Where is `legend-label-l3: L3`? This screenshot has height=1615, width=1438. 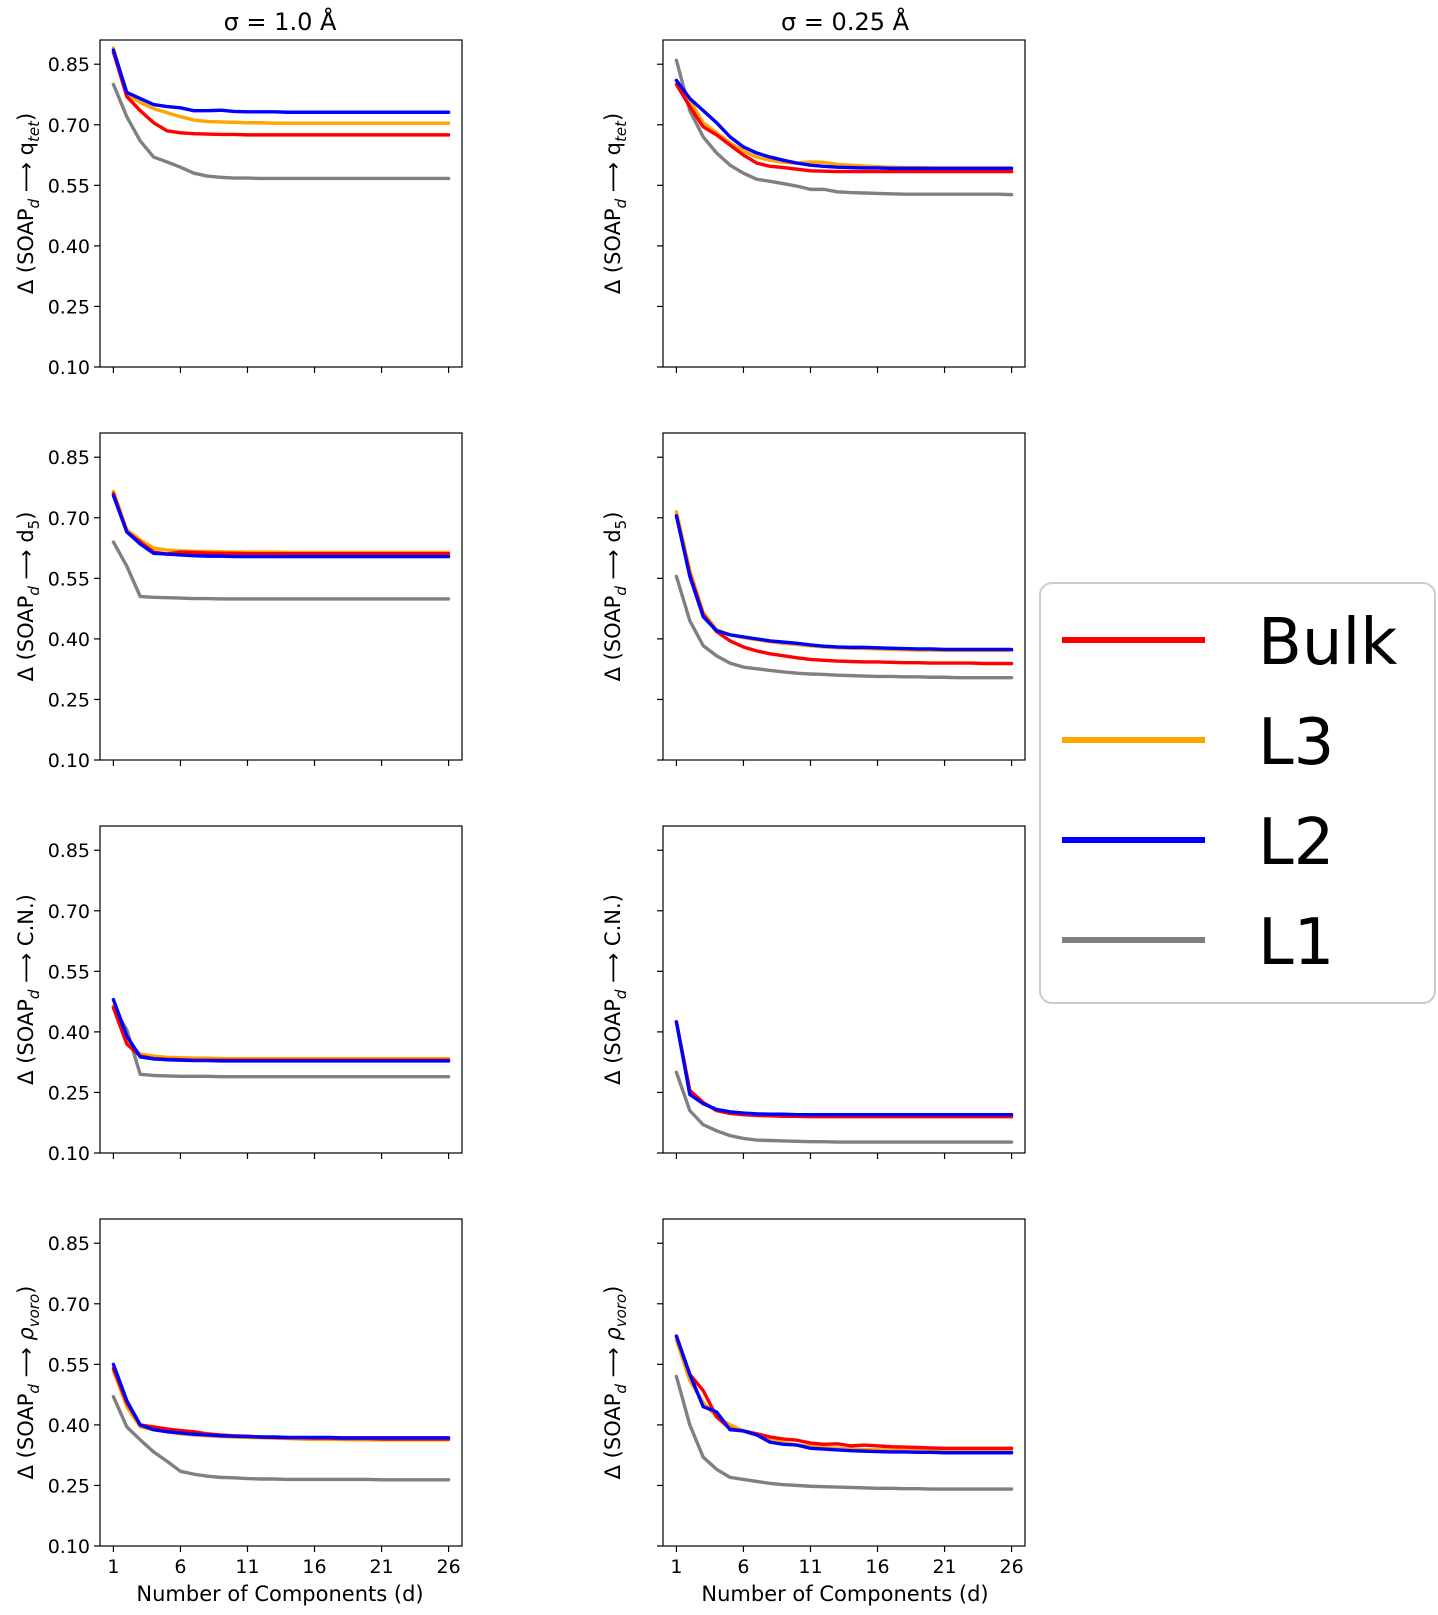 legend-label-l3: L3 is located at coordinates (1296, 743).